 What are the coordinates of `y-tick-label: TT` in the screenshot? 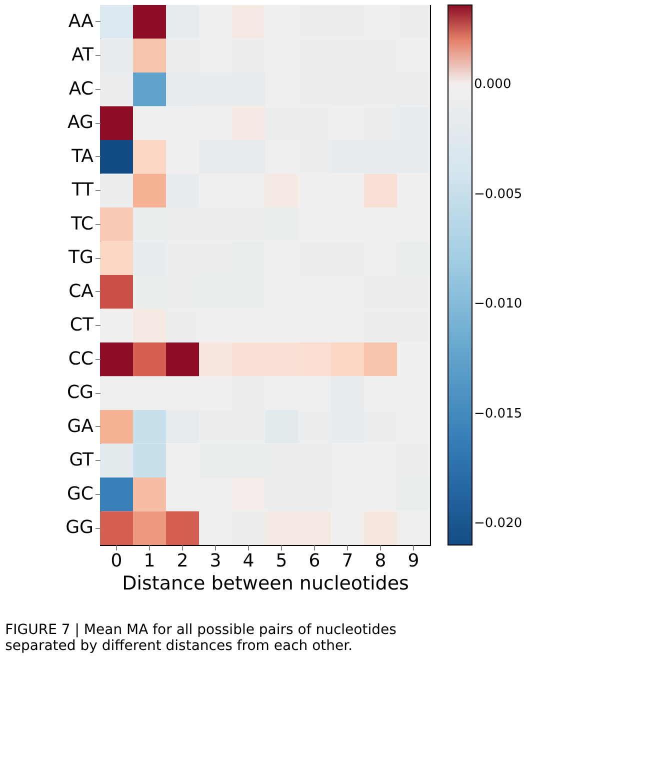 It's located at (82, 190).